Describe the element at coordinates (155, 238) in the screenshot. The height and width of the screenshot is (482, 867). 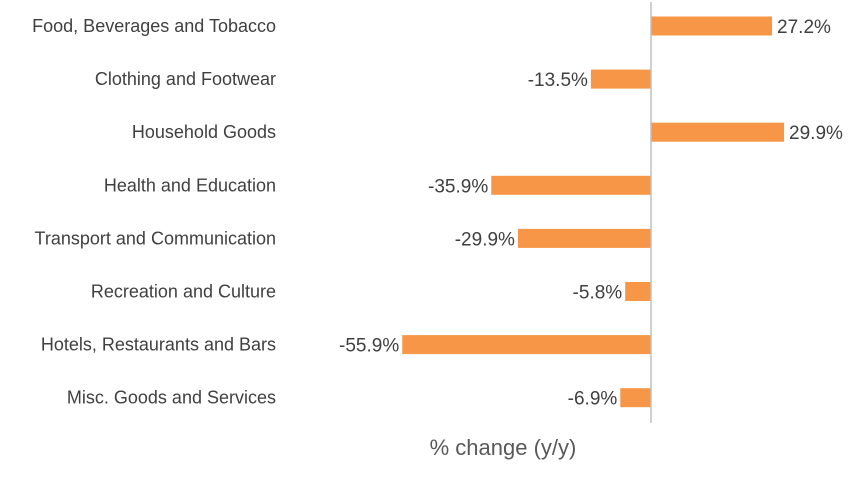
I see `category-label: Transport and Communication` at that location.